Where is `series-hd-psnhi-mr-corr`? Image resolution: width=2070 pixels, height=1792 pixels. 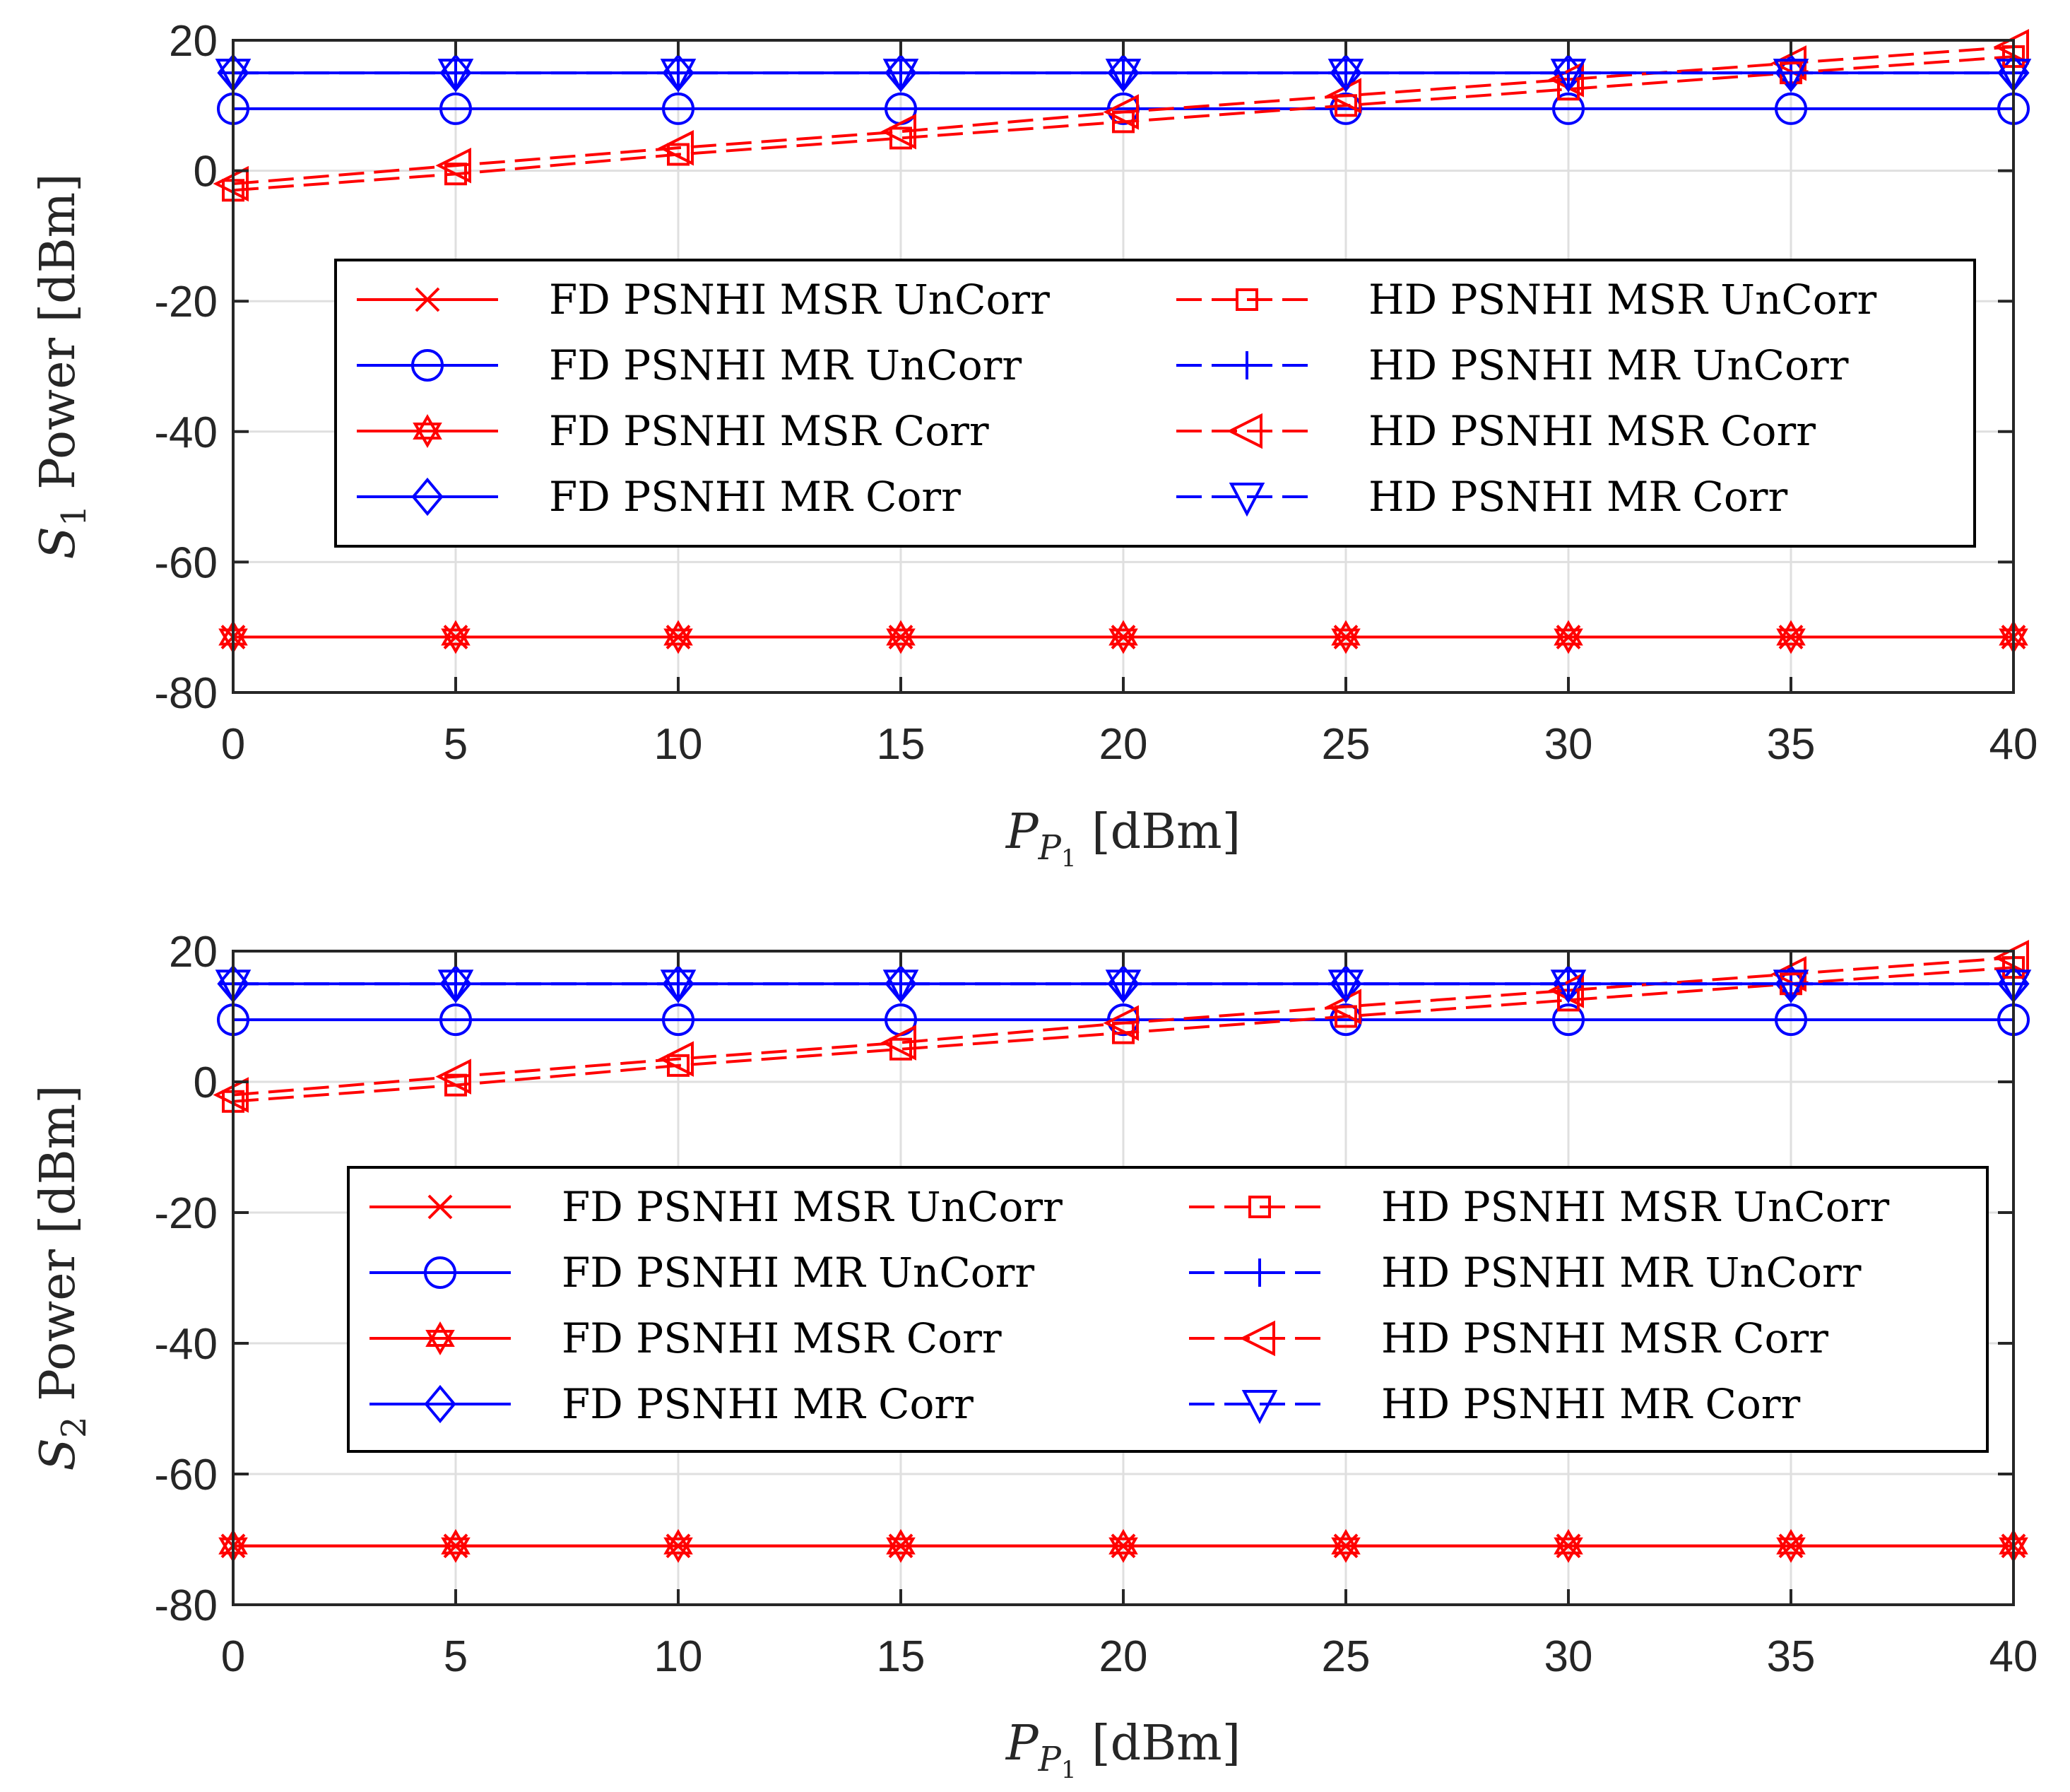 series-hd-psnhi-mr-corr is located at coordinates (1123, 76).